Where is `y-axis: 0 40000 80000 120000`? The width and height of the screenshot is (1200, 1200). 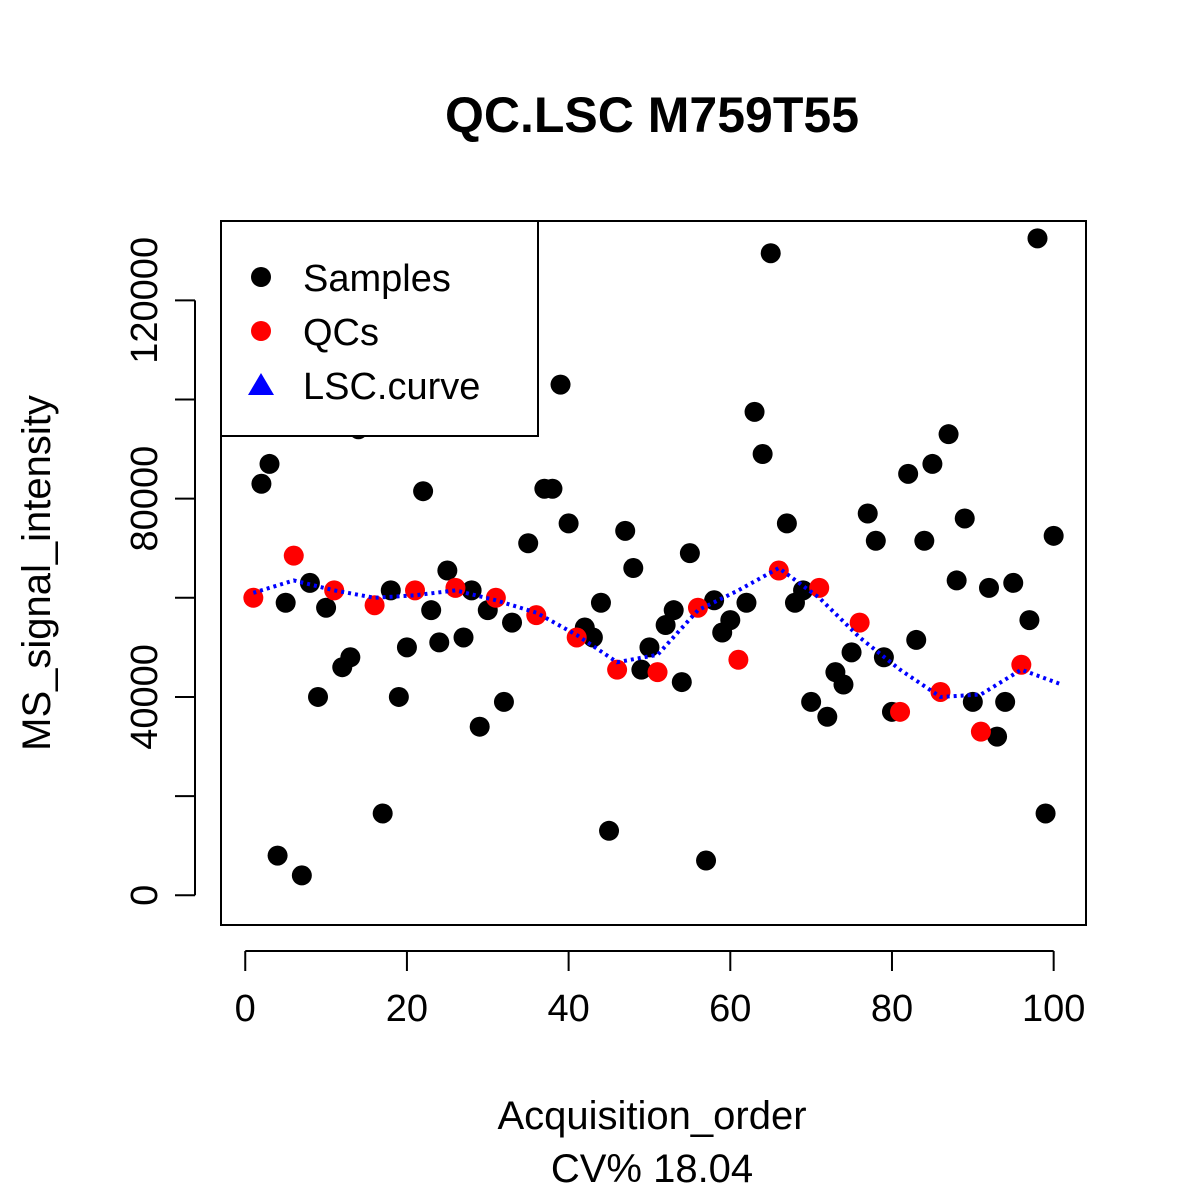
y-axis: 0 40000 80000 120000 is located at coordinates (160, 571).